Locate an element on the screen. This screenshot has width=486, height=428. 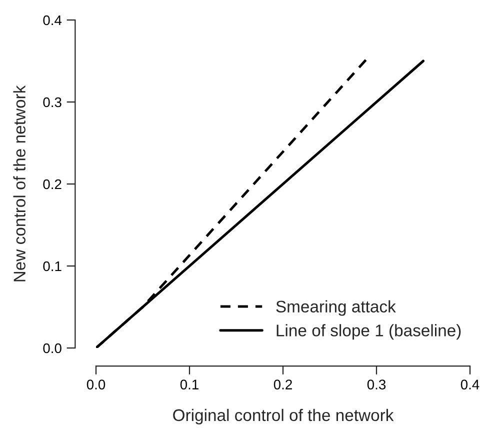
x-tick-label: 0.4 is located at coordinates (470, 385).